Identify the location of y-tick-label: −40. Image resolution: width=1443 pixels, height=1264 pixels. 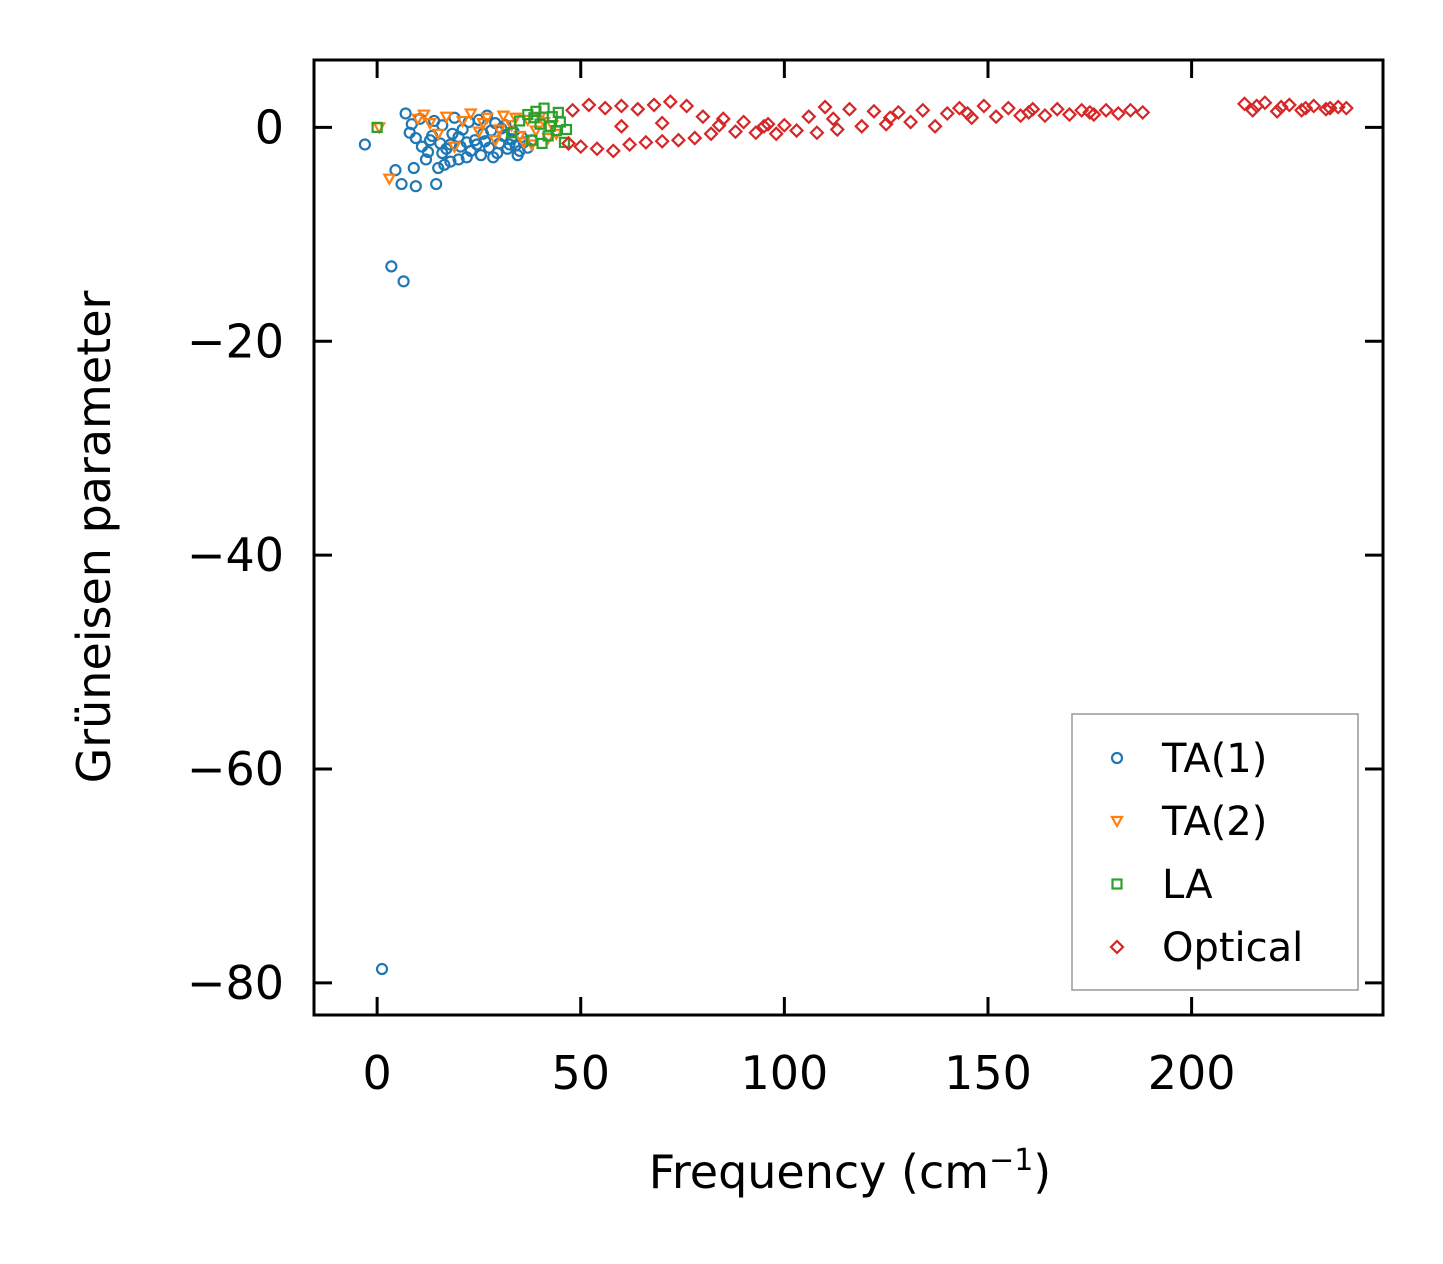
(235, 555).